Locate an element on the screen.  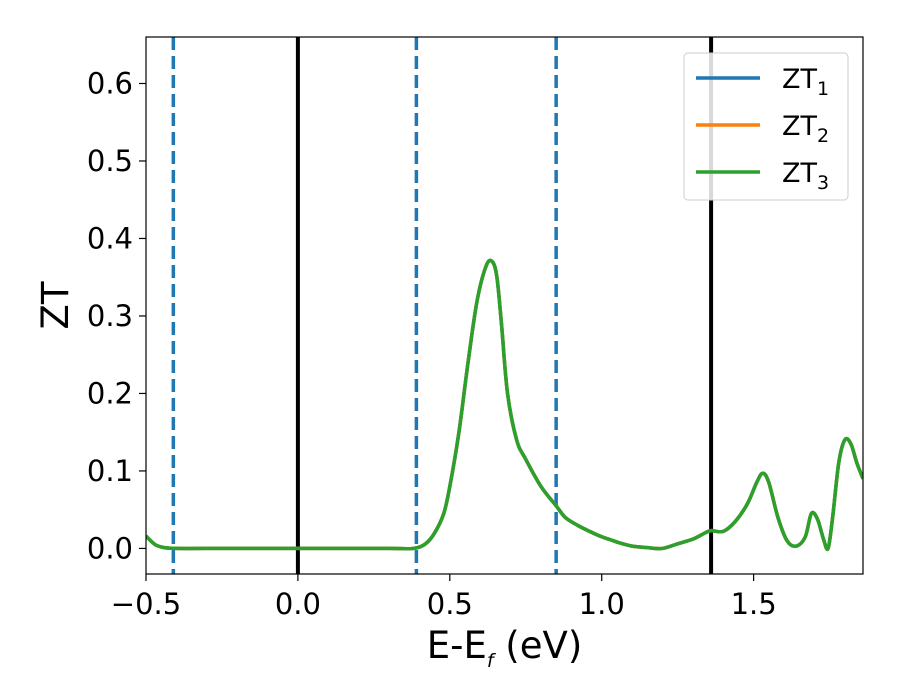
y-tick-label: 0.5 is located at coordinates (110, 161).